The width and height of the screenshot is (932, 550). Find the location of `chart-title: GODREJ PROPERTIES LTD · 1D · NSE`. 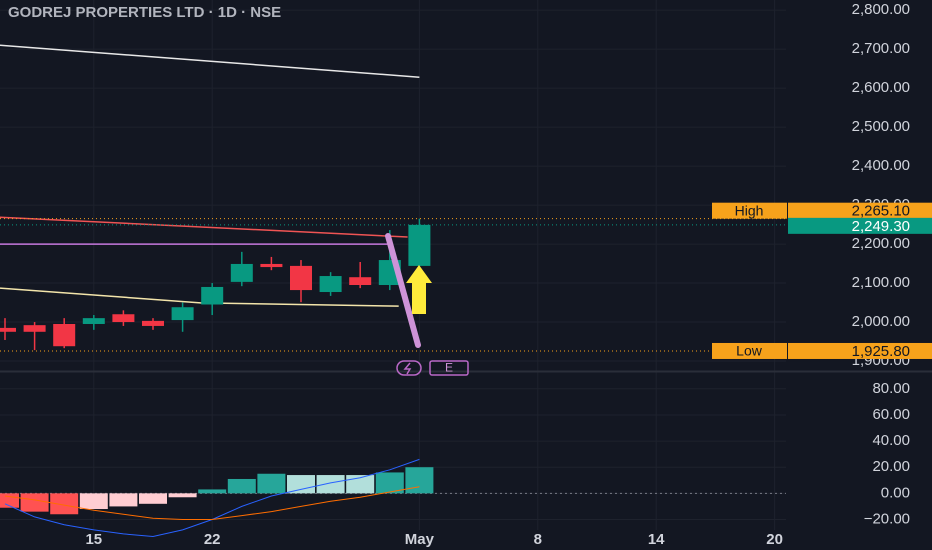

chart-title: GODREJ PROPERTIES LTD · 1D · NSE is located at coordinates (144, 12).